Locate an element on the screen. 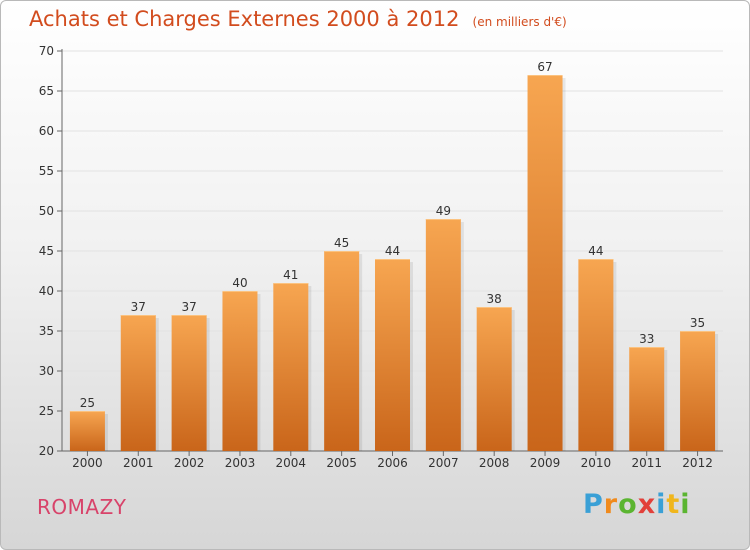  y-tick-label: 50 is located at coordinates (46, 211).